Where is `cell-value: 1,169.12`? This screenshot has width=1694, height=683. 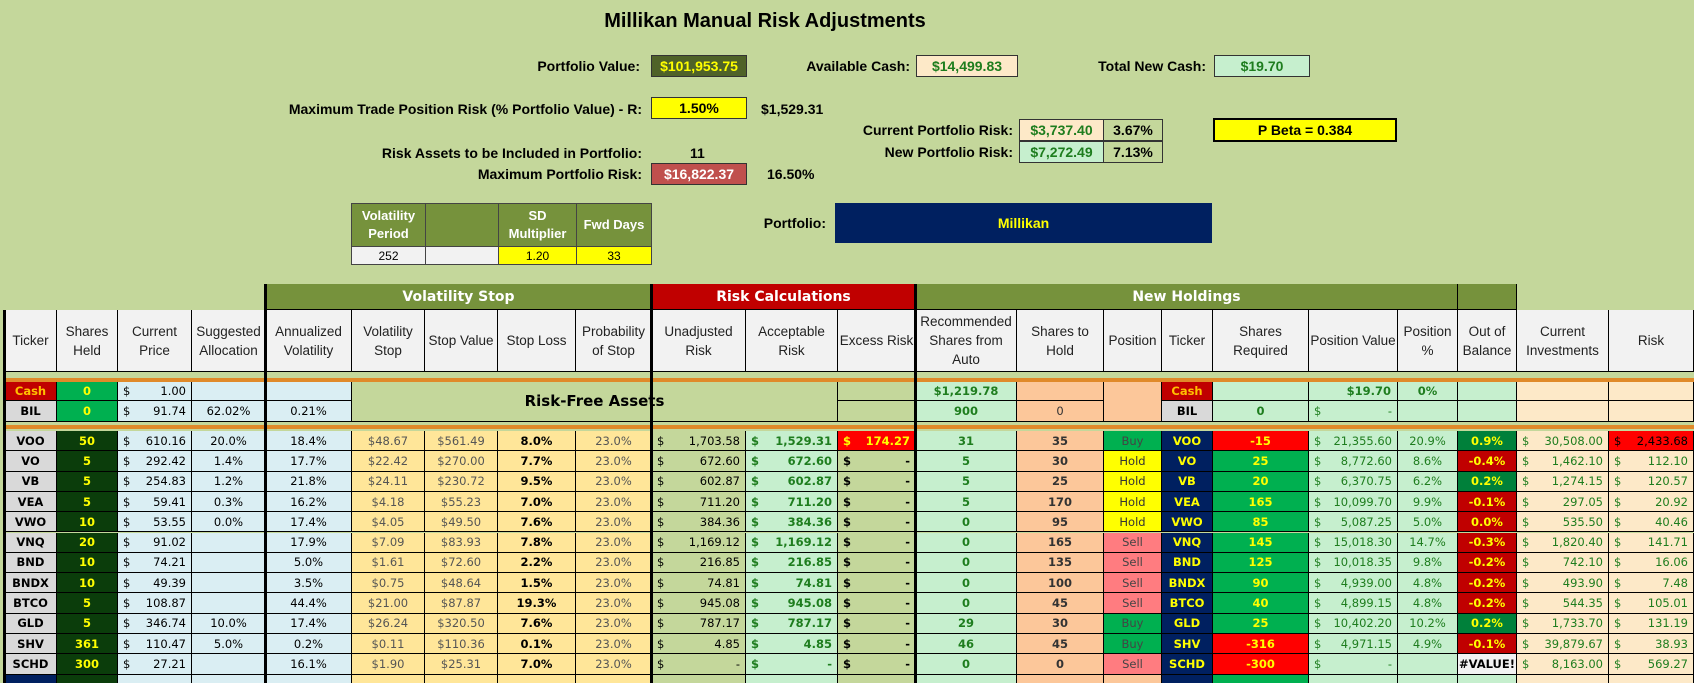 cell-value: 1,169.12 is located at coordinates (714, 542).